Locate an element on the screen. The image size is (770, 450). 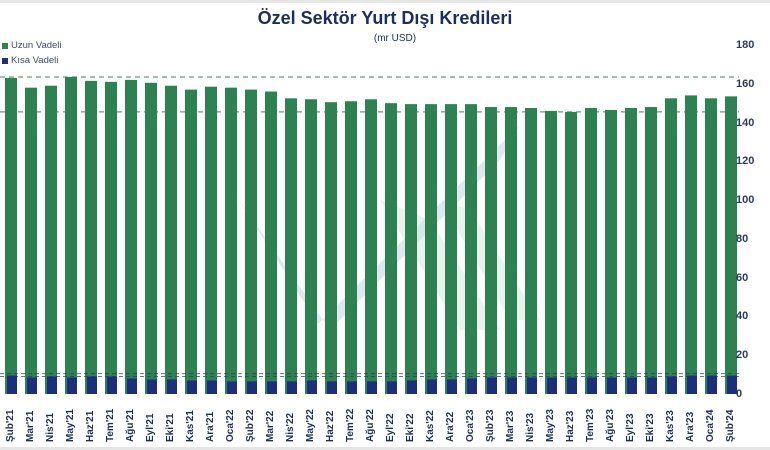
bottom-border is located at coordinates (385, 448).